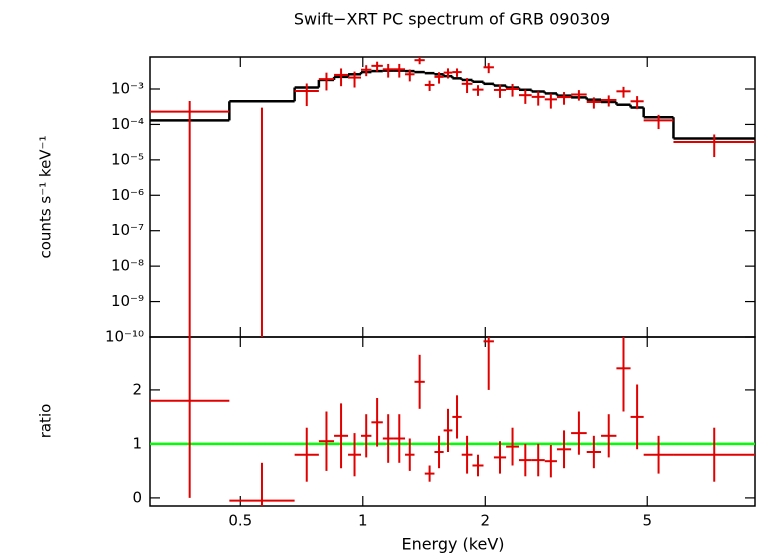 The height and width of the screenshot is (556, 758). What do you see at coordinates (137, 389) in the screenshot?
I see `y-tick-label: 2` at bounding box center [137, 389].